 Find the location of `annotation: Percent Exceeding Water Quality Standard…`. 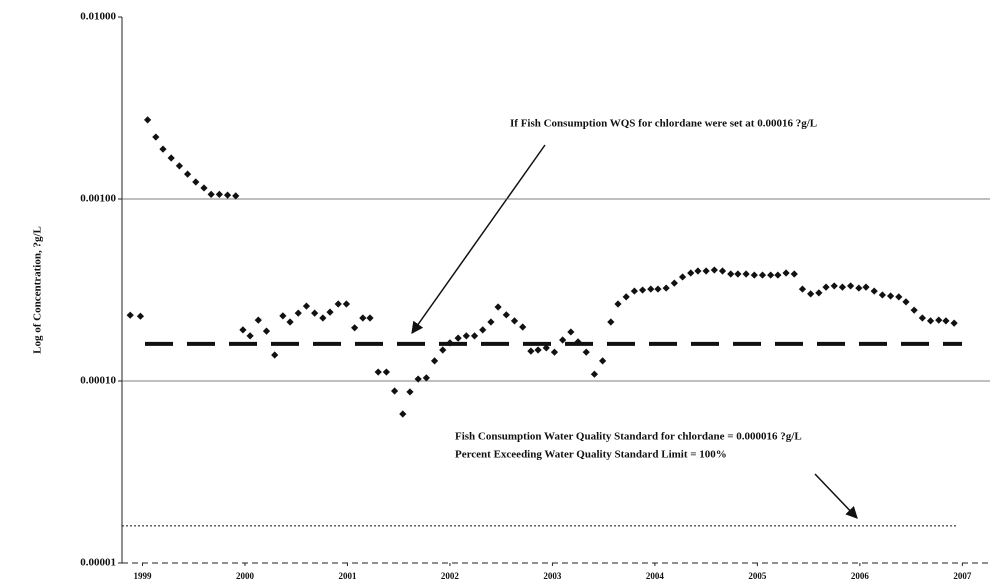

annotation: Percent Exceeding Water Quality Standard… is located at coordinates (591, 455).